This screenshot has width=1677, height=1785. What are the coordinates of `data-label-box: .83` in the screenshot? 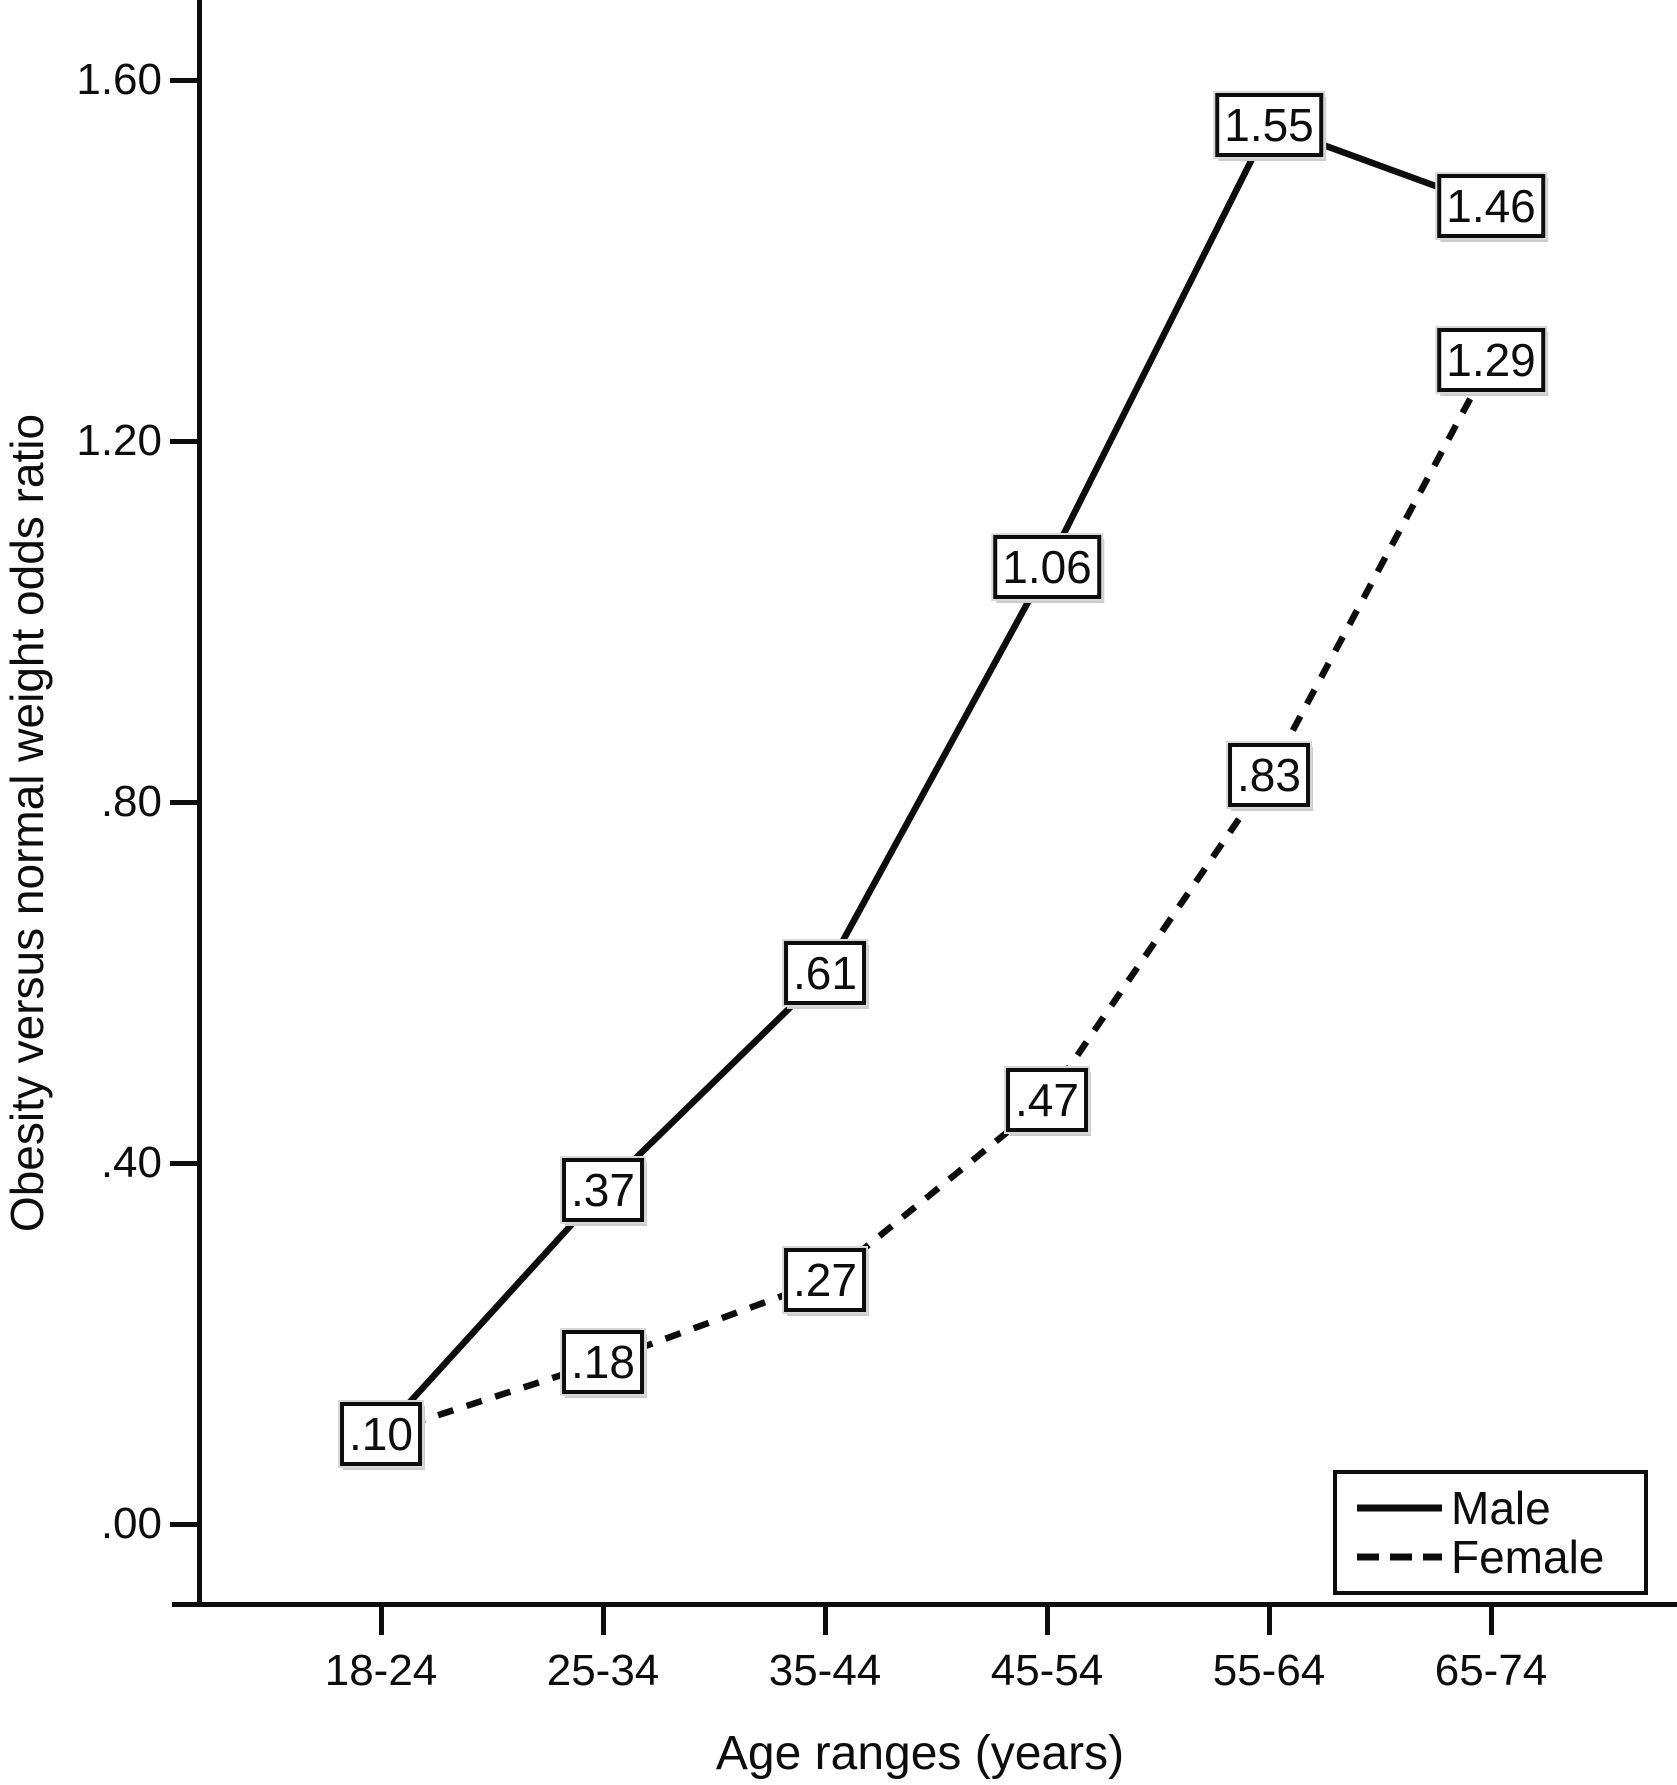 It's located at (1269, 774).